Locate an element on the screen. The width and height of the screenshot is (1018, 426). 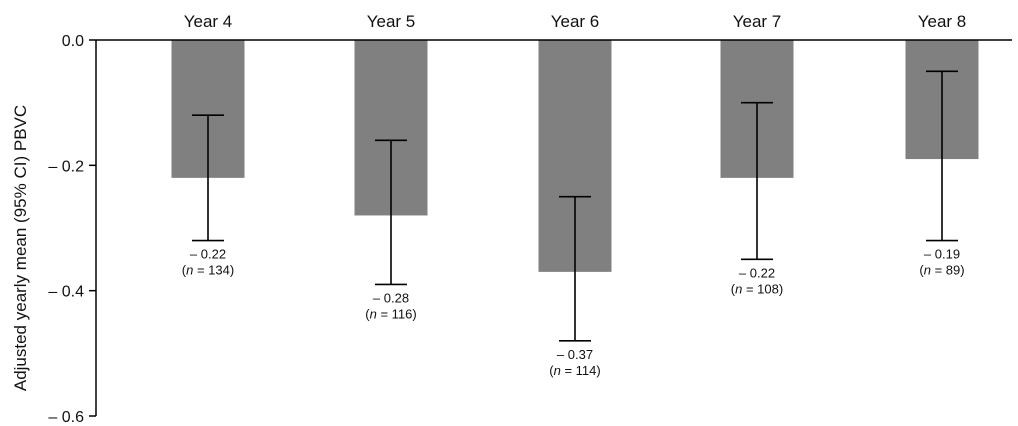
n-label: (n = 114) is located at coordinates (574, 370).